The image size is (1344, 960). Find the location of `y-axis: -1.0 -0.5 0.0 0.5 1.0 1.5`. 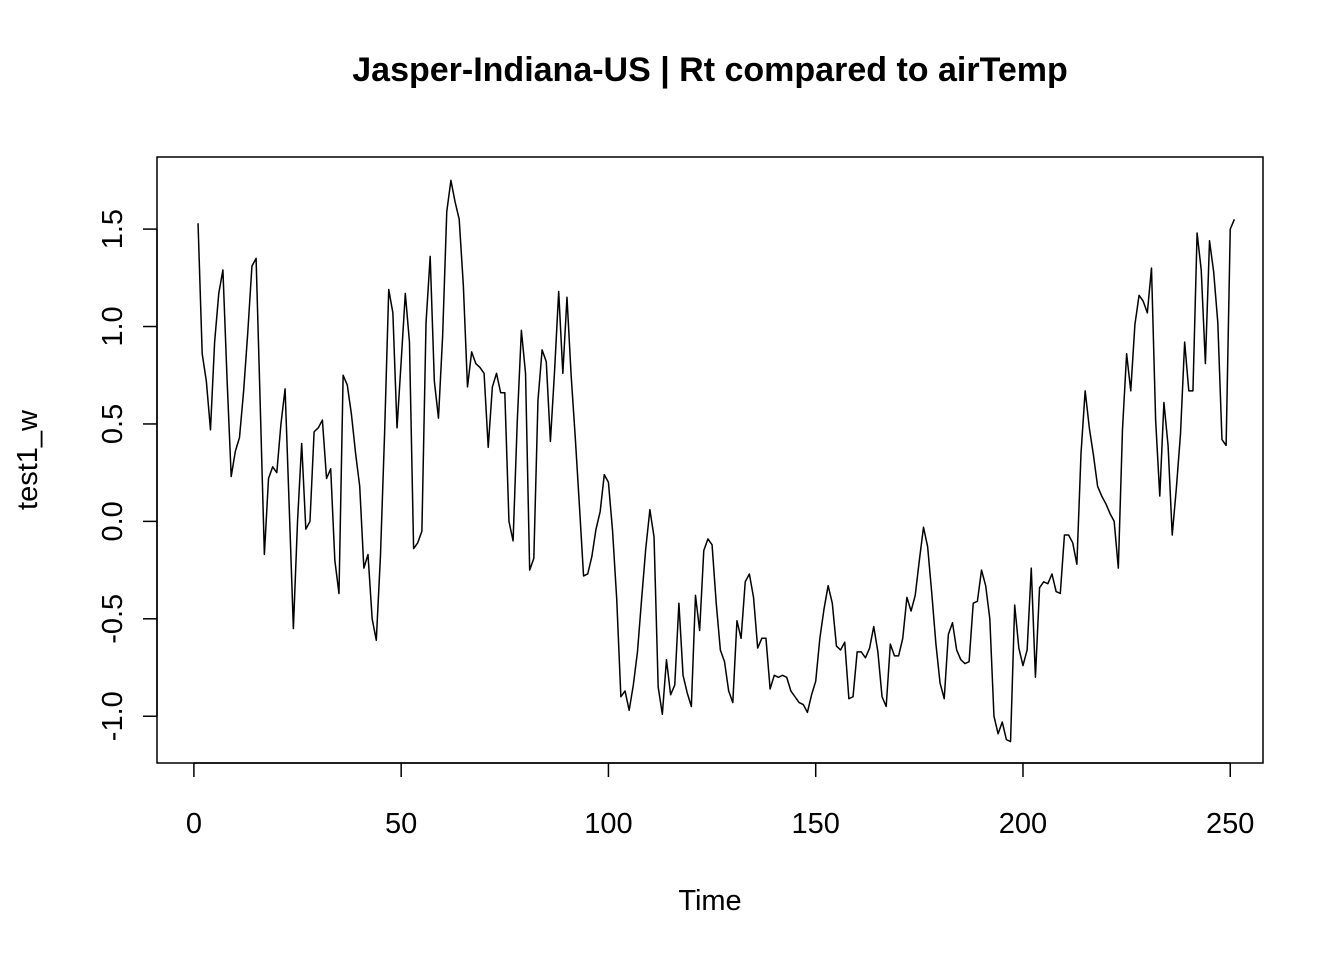

y-axis: -1.0 -0.5 0.0 0.5 1.0 1.5 is located at coordinates (127, 475).